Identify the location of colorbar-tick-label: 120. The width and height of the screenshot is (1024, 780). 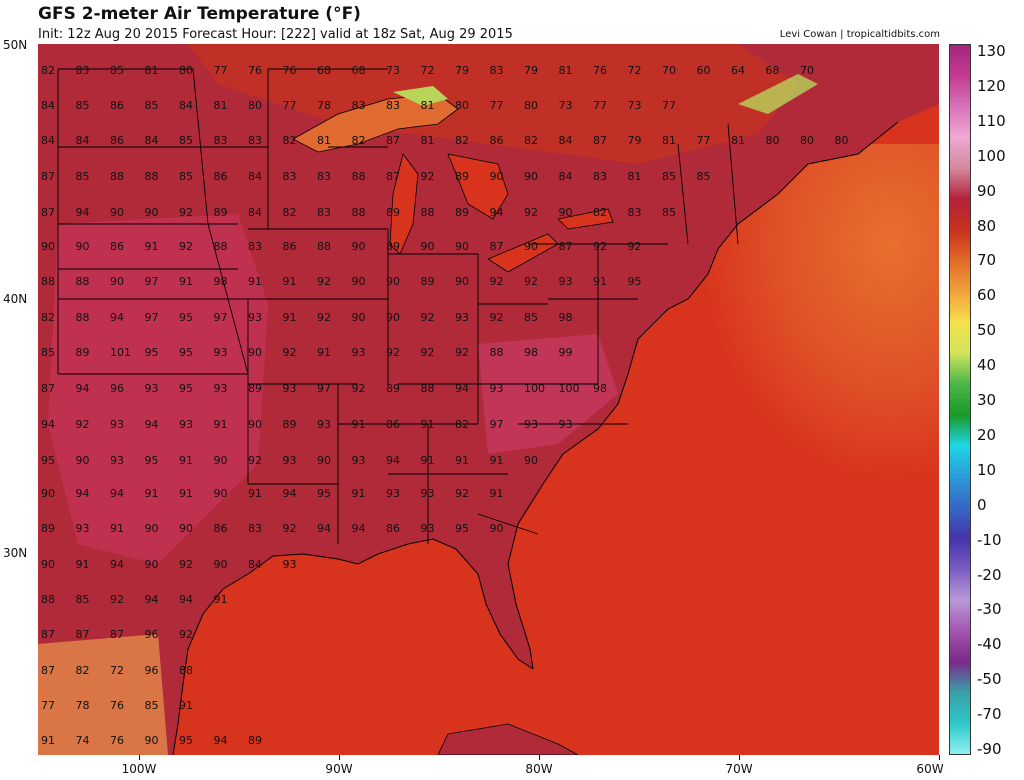
(991, 85).